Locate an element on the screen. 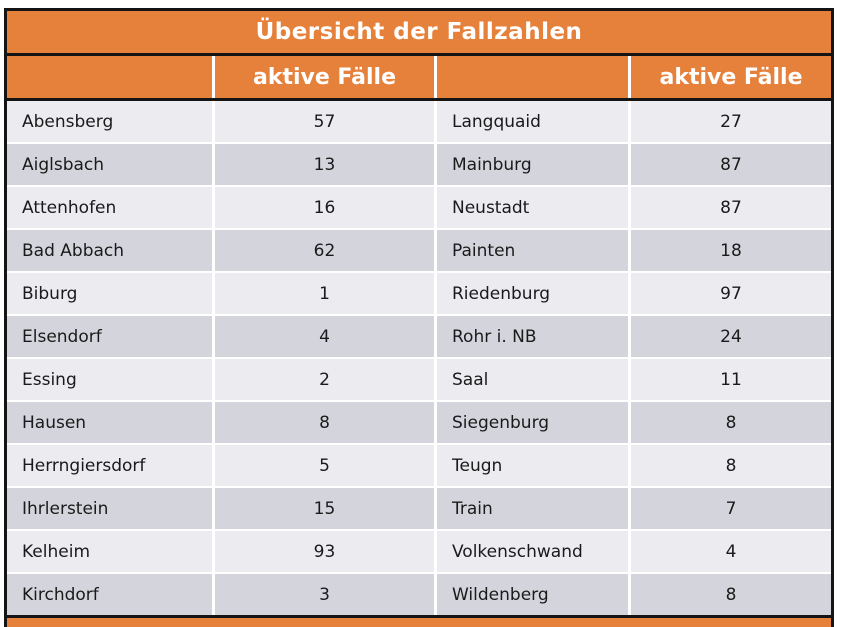 This screenshot has width=841, height=627. active-cases-value-cell: 57 is located at coordinates (324, 121).